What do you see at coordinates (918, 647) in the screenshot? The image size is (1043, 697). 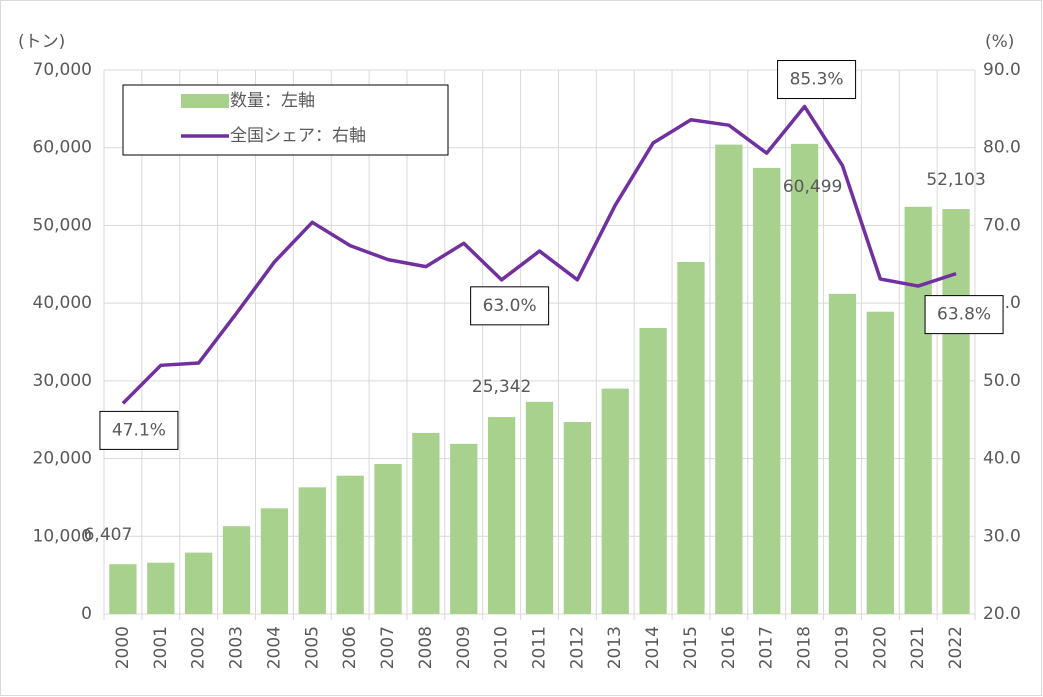 I see `x-tick-label: 2021` at bounding box center [918, 647].